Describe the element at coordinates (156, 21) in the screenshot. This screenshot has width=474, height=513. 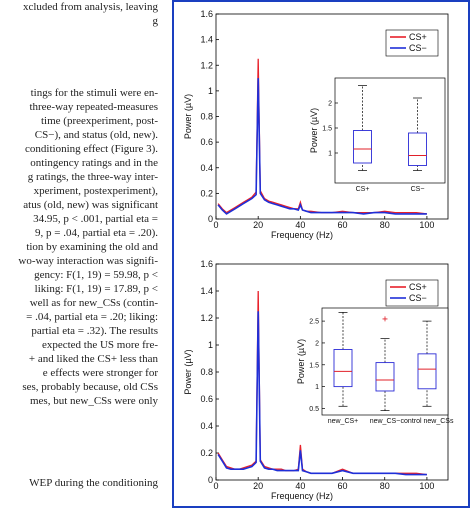
I see `text-line: g` at that location.